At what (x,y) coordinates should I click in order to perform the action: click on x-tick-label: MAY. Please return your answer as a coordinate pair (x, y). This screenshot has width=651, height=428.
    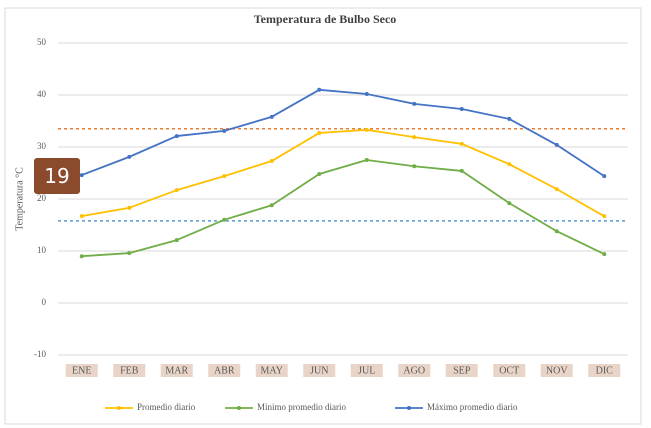
    Looking at the image, I should click on (272, 370).